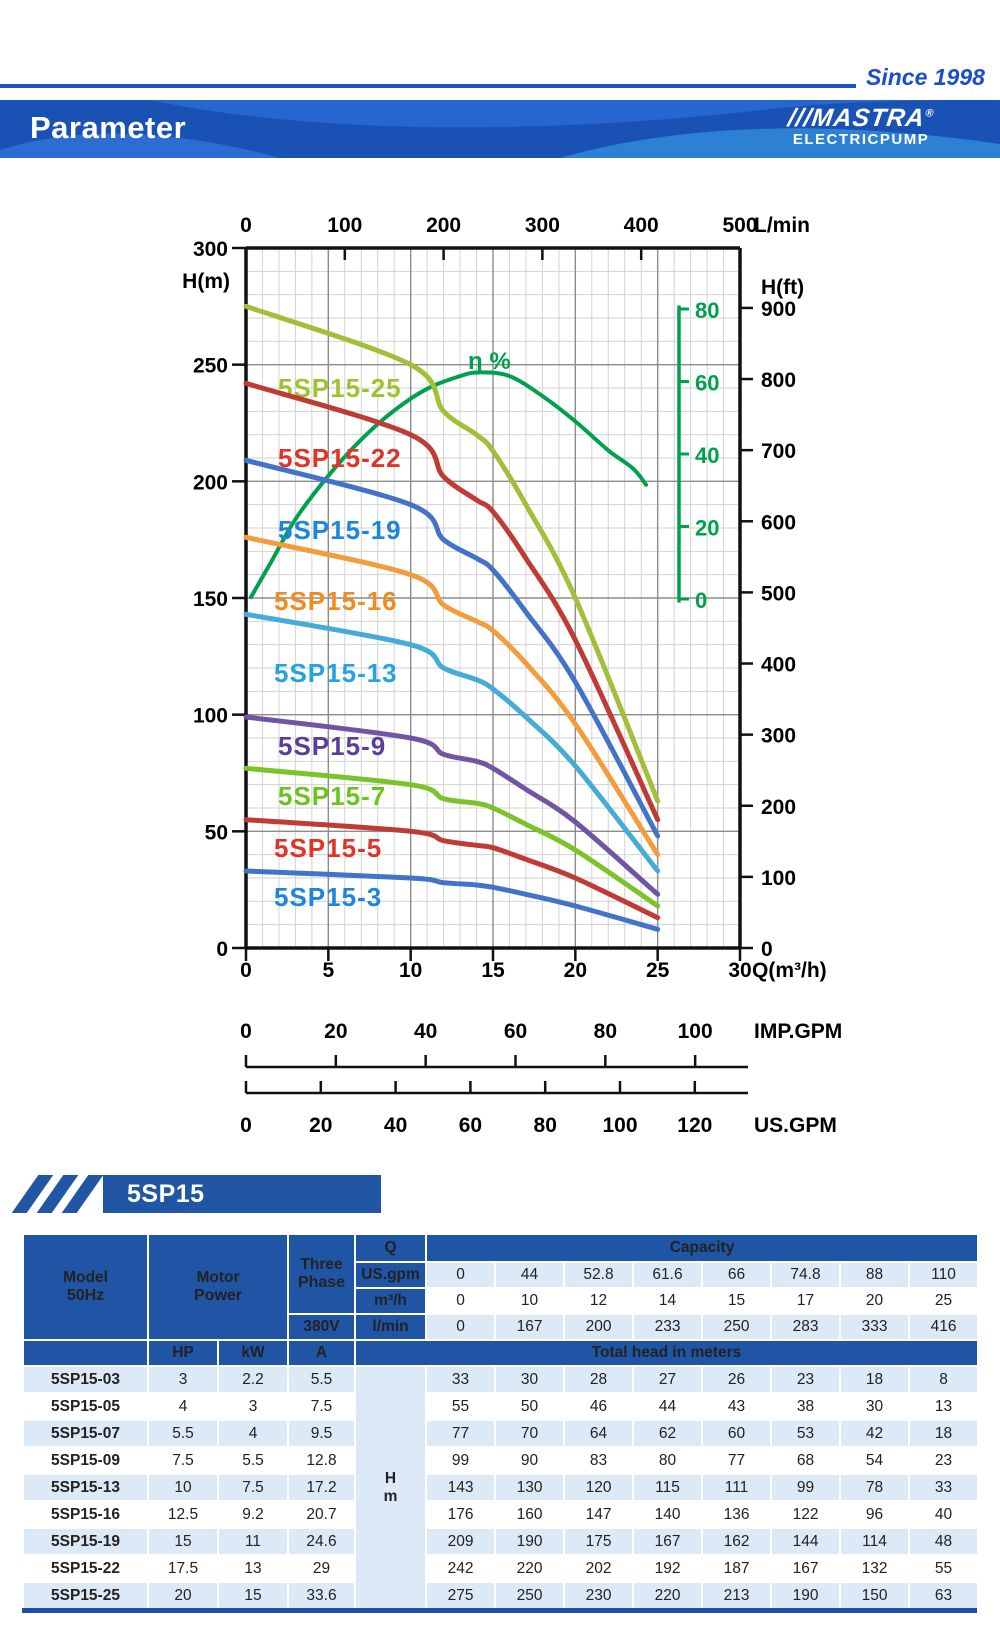 The image size is (1000, 1643). Describe the element at coordinates (668, 1379) in the screenshot. I see `head-value-cell: 27` at that location.